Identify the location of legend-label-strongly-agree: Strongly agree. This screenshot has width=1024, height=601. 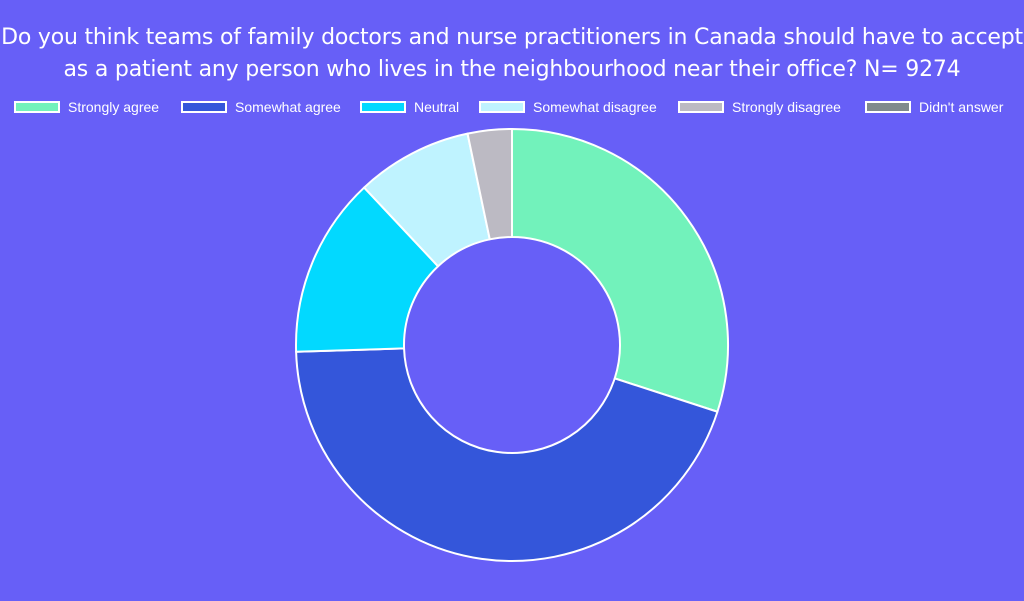
(114, 107).